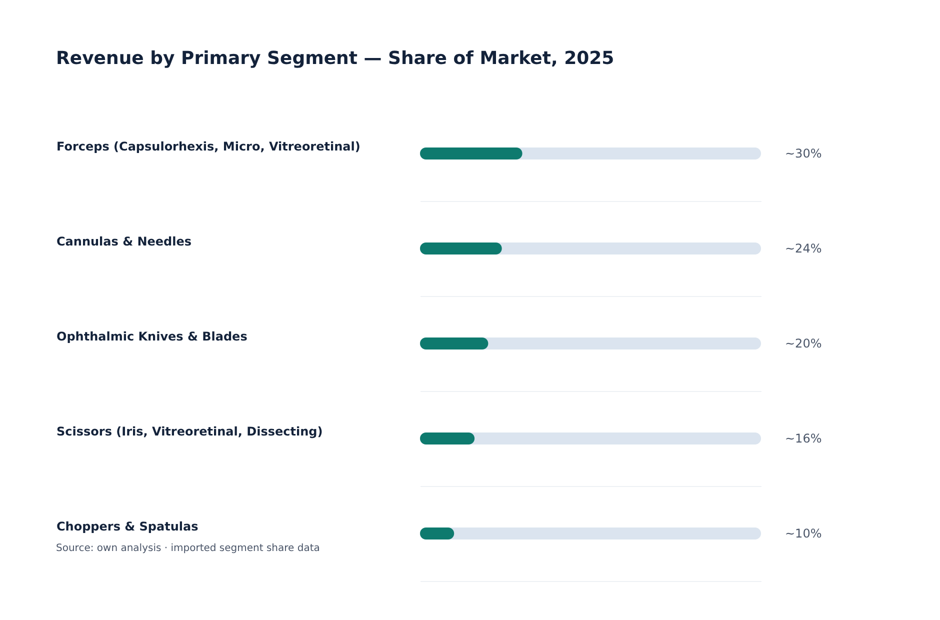 Image resolution: width=940 pixels, height=620 pixels. I want to click on data-label: ~20%, so click(803, 343).